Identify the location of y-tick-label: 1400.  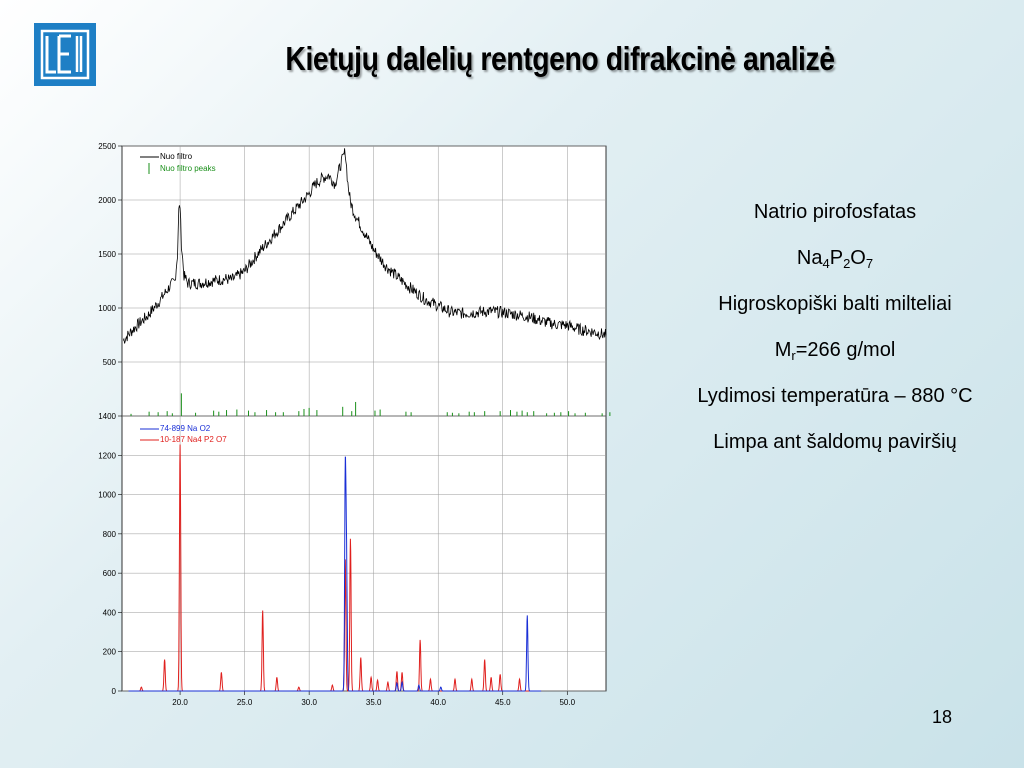
(107, 416).